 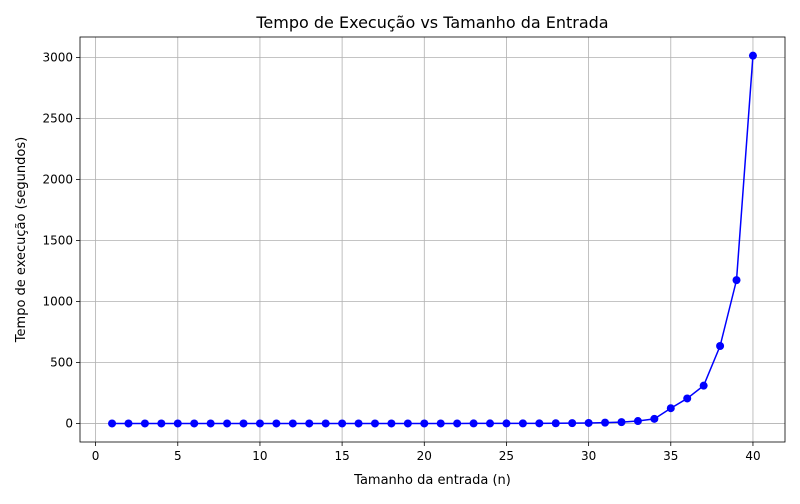 I want to click on x-tick-label: 15, so click(x=341, y=456).